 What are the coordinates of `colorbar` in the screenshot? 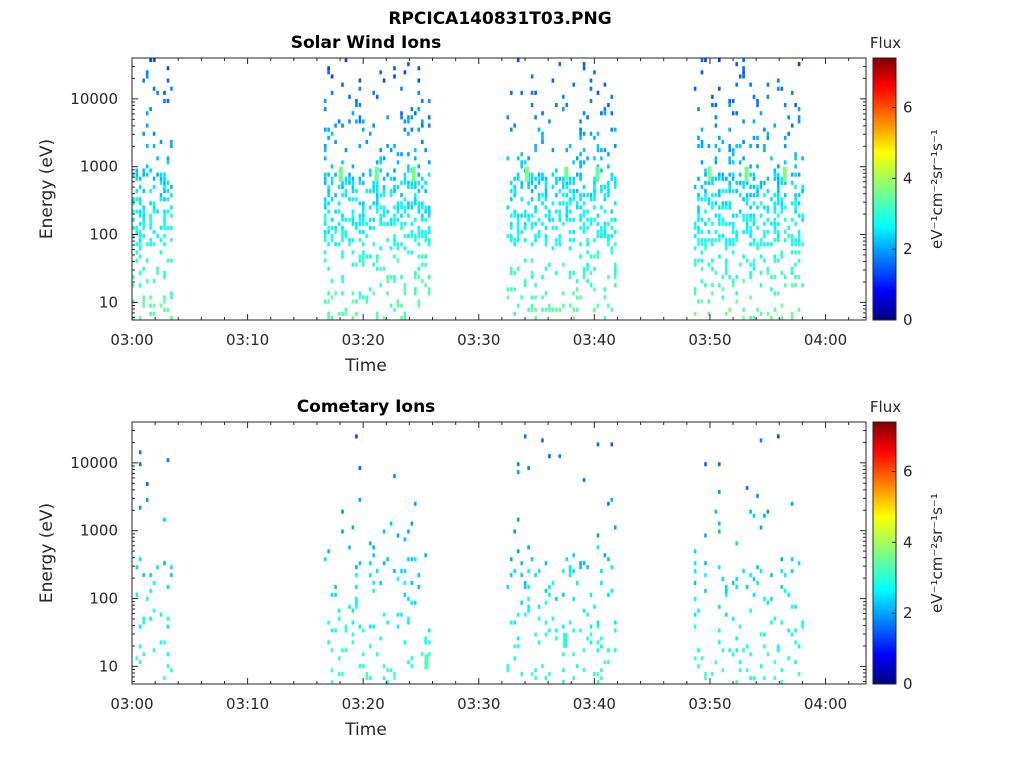 It's located at (884, 553).